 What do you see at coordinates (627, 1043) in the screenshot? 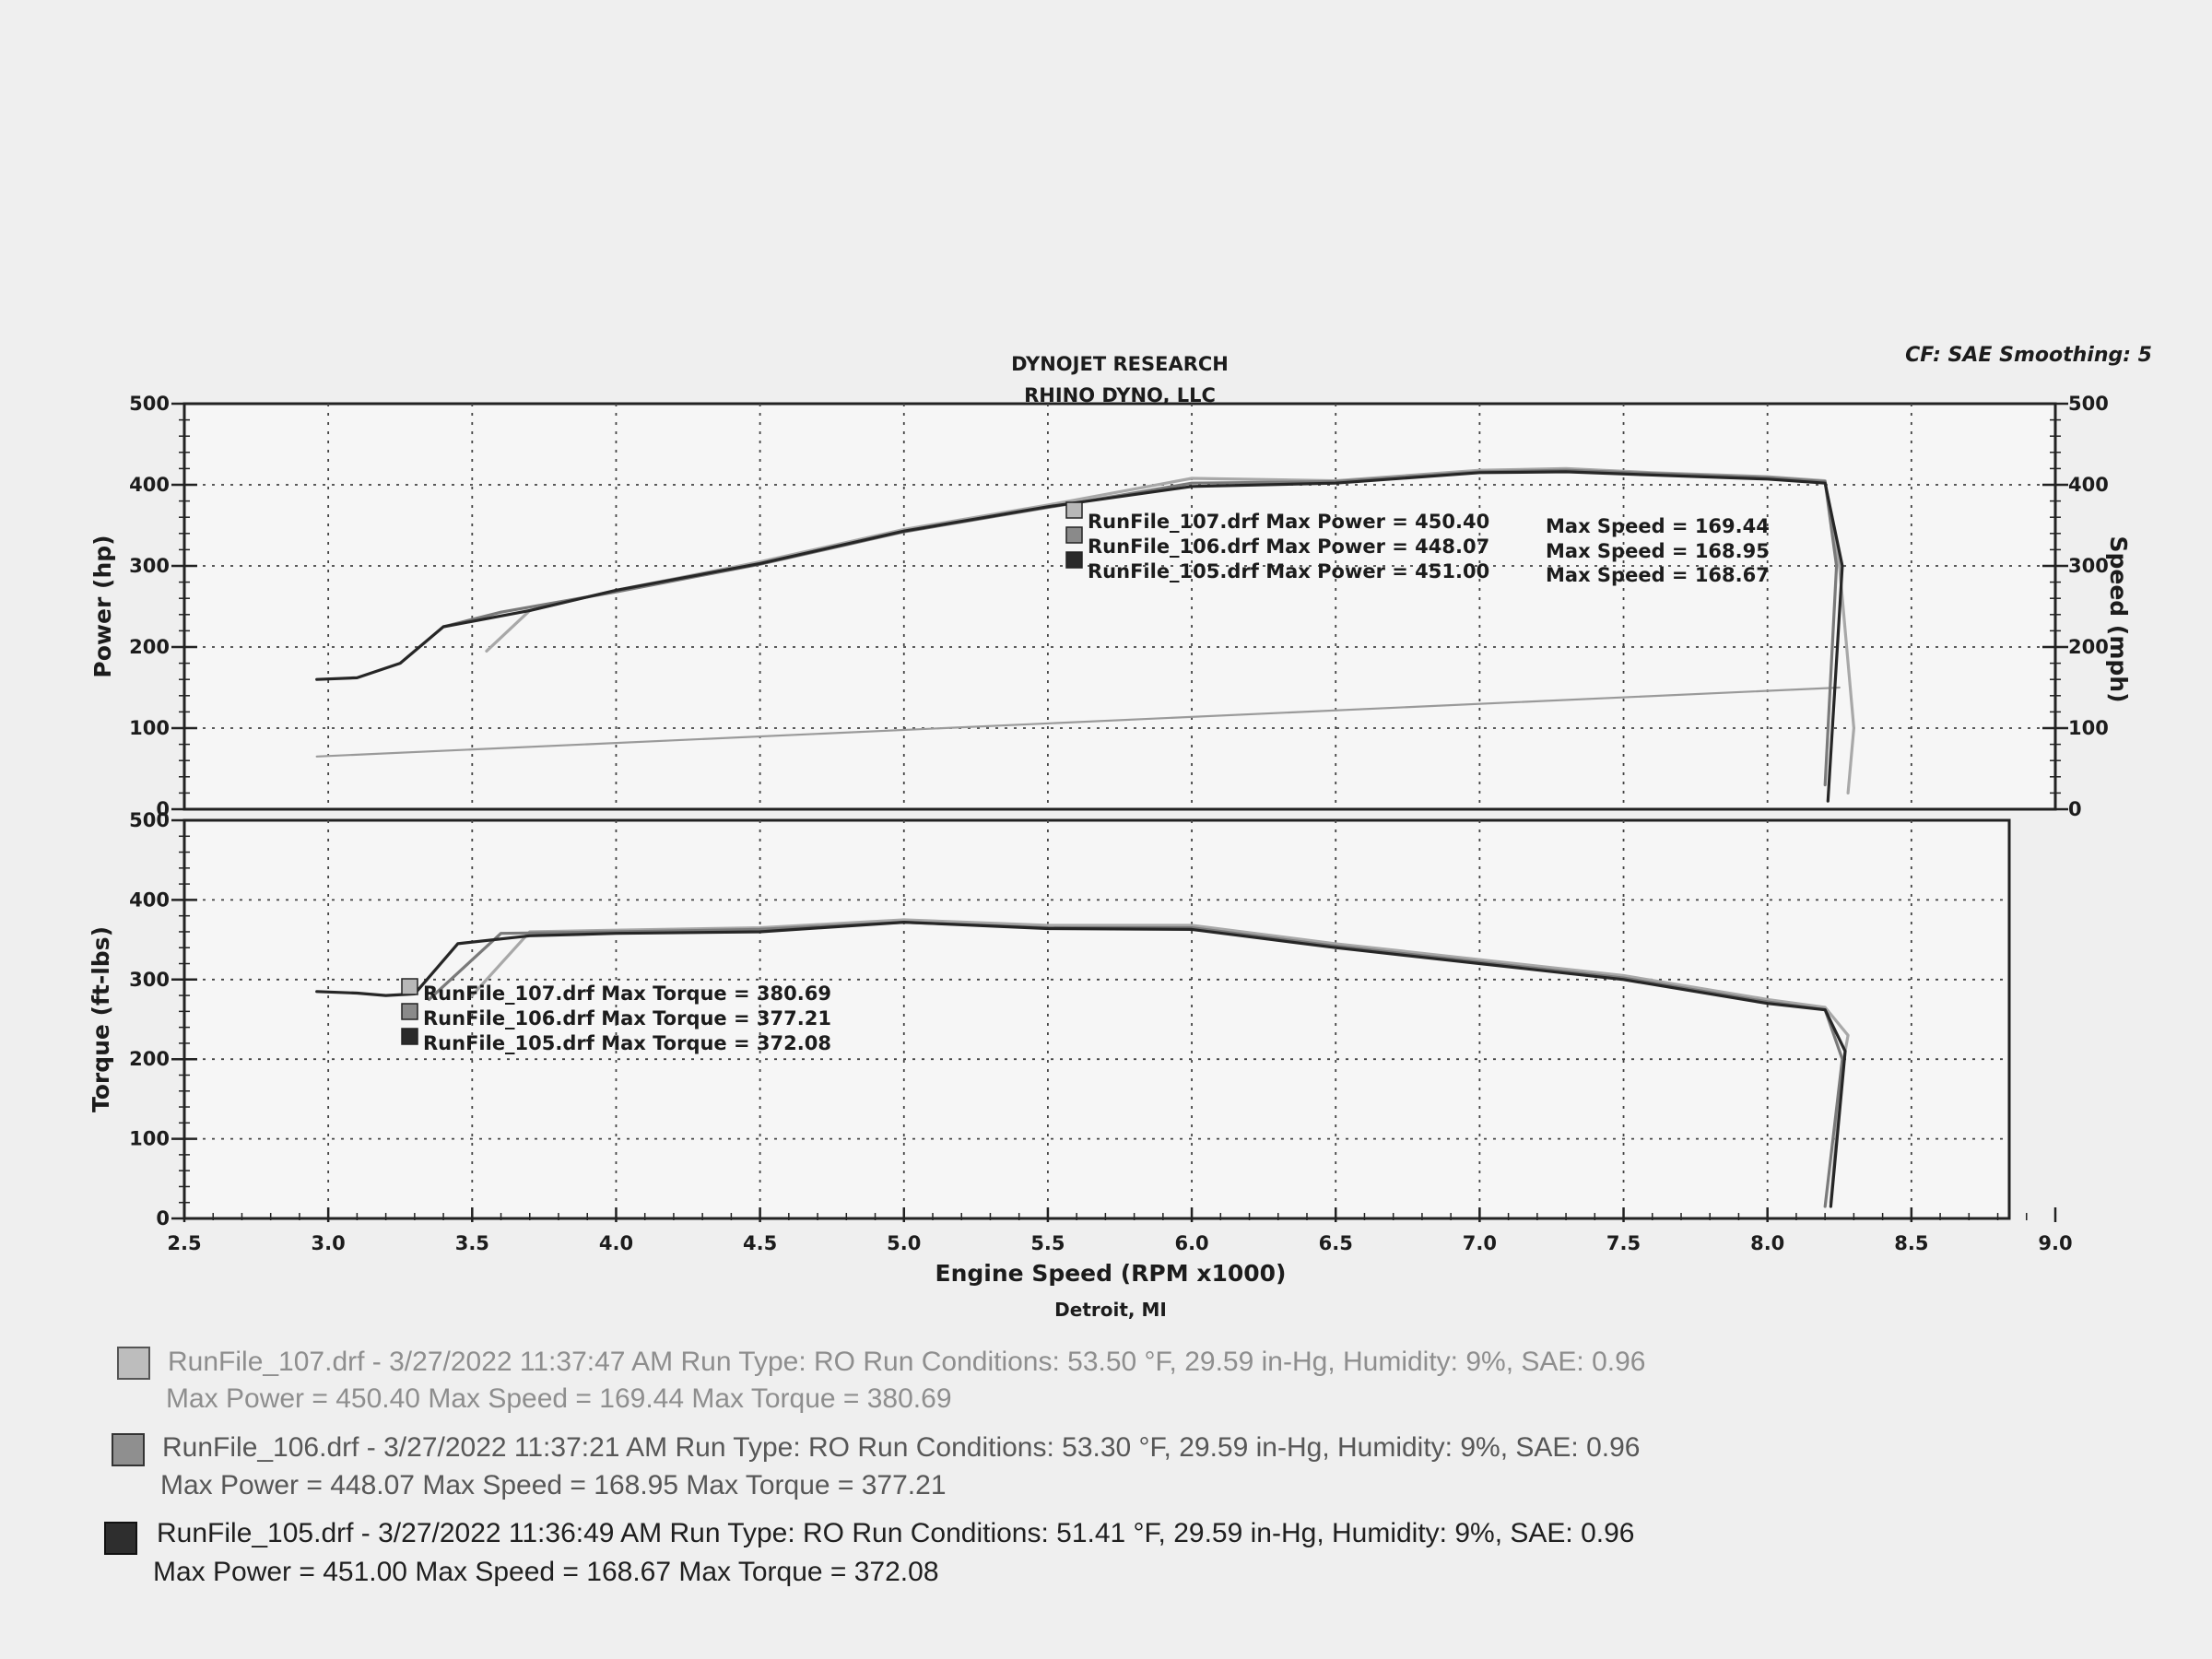
I see `legend-torque-105: RunFile_105.drf Max Torque = 372.08` at bounding box center [627, 1043].